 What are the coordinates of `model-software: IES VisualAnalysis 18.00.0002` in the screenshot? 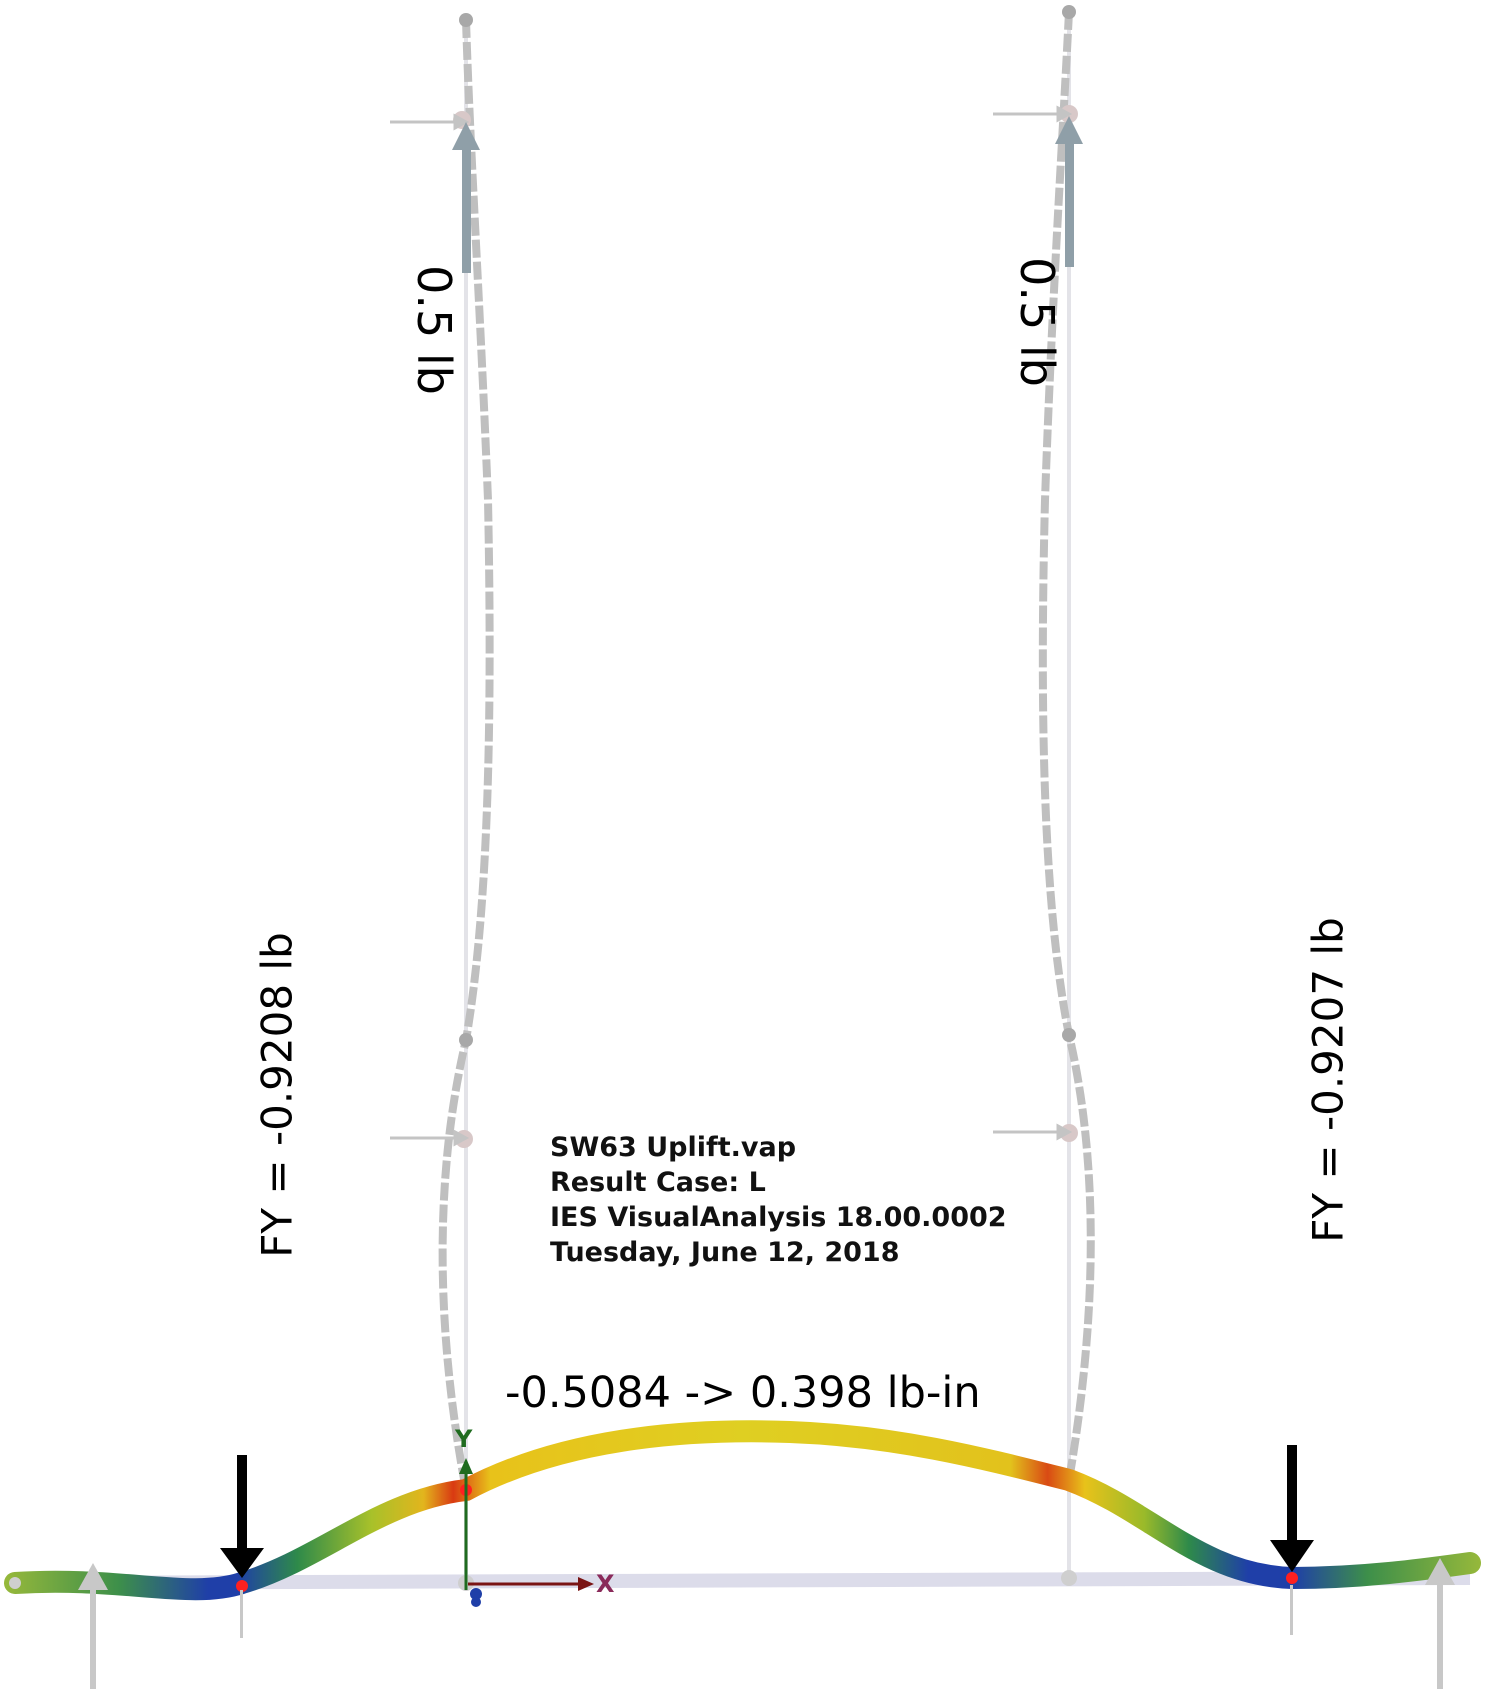 It's located at (778, 1217).